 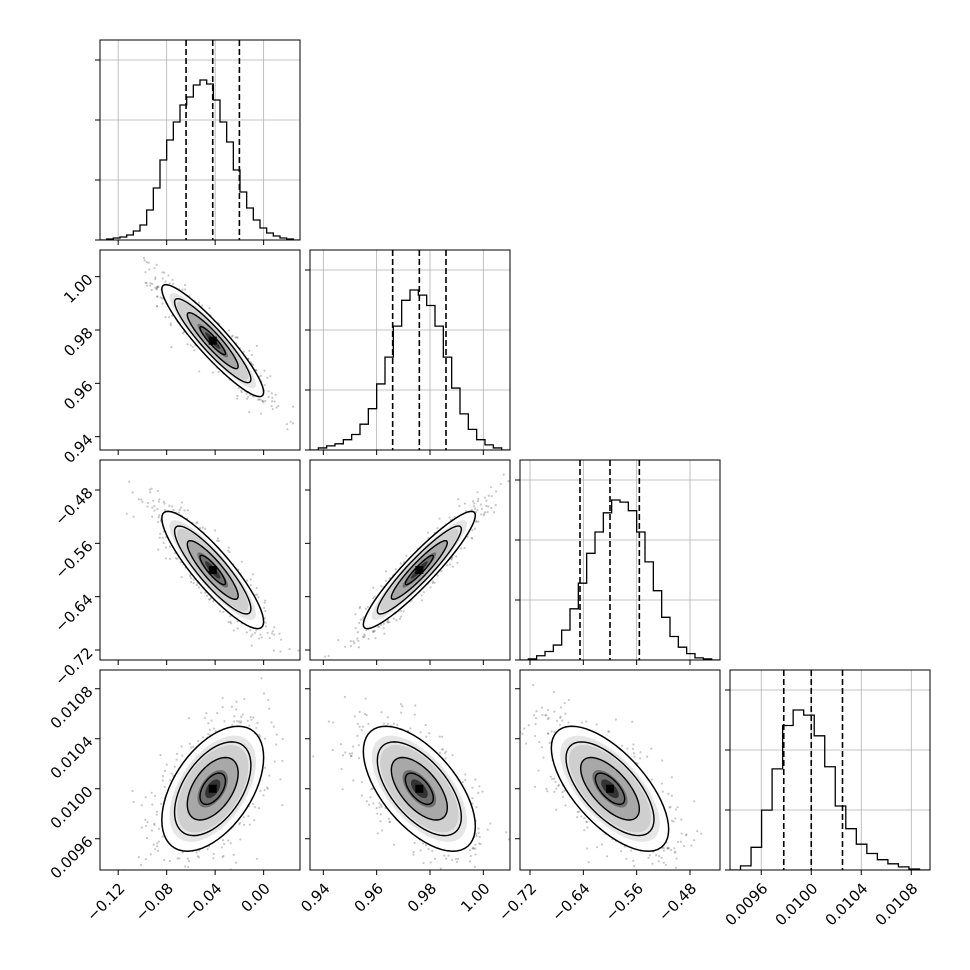 I want to click on contour-1sigma, so click(x=212, y=340).